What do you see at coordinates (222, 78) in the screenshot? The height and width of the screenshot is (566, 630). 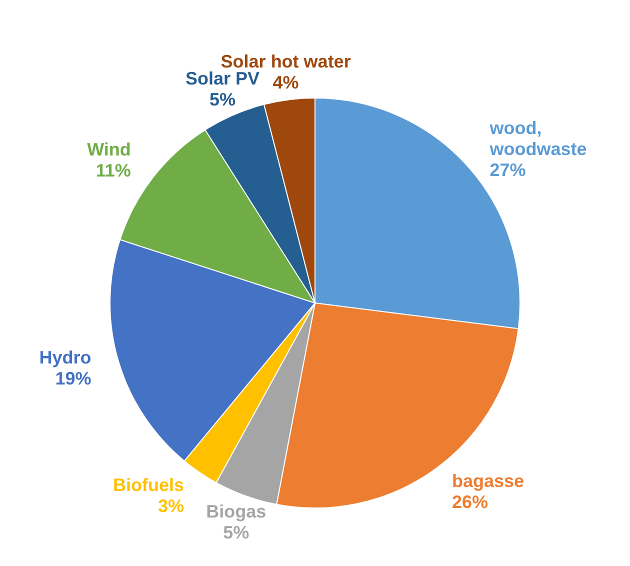 I see `slice-label: Solar PV` at bounding box center [222, 78].